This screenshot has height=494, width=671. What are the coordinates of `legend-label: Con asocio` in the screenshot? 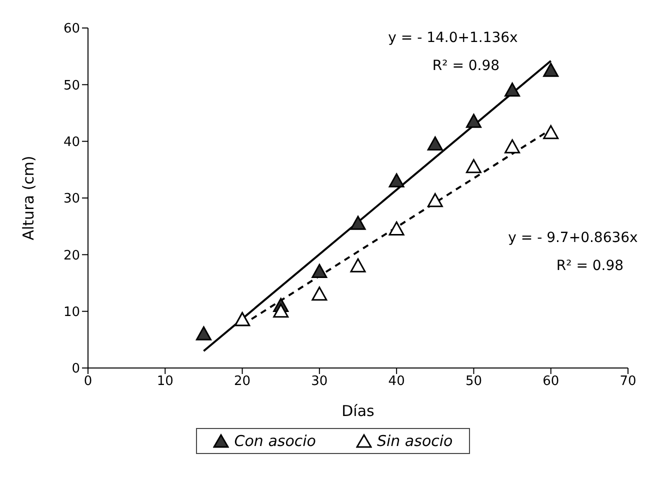 It's located at (274, 441).